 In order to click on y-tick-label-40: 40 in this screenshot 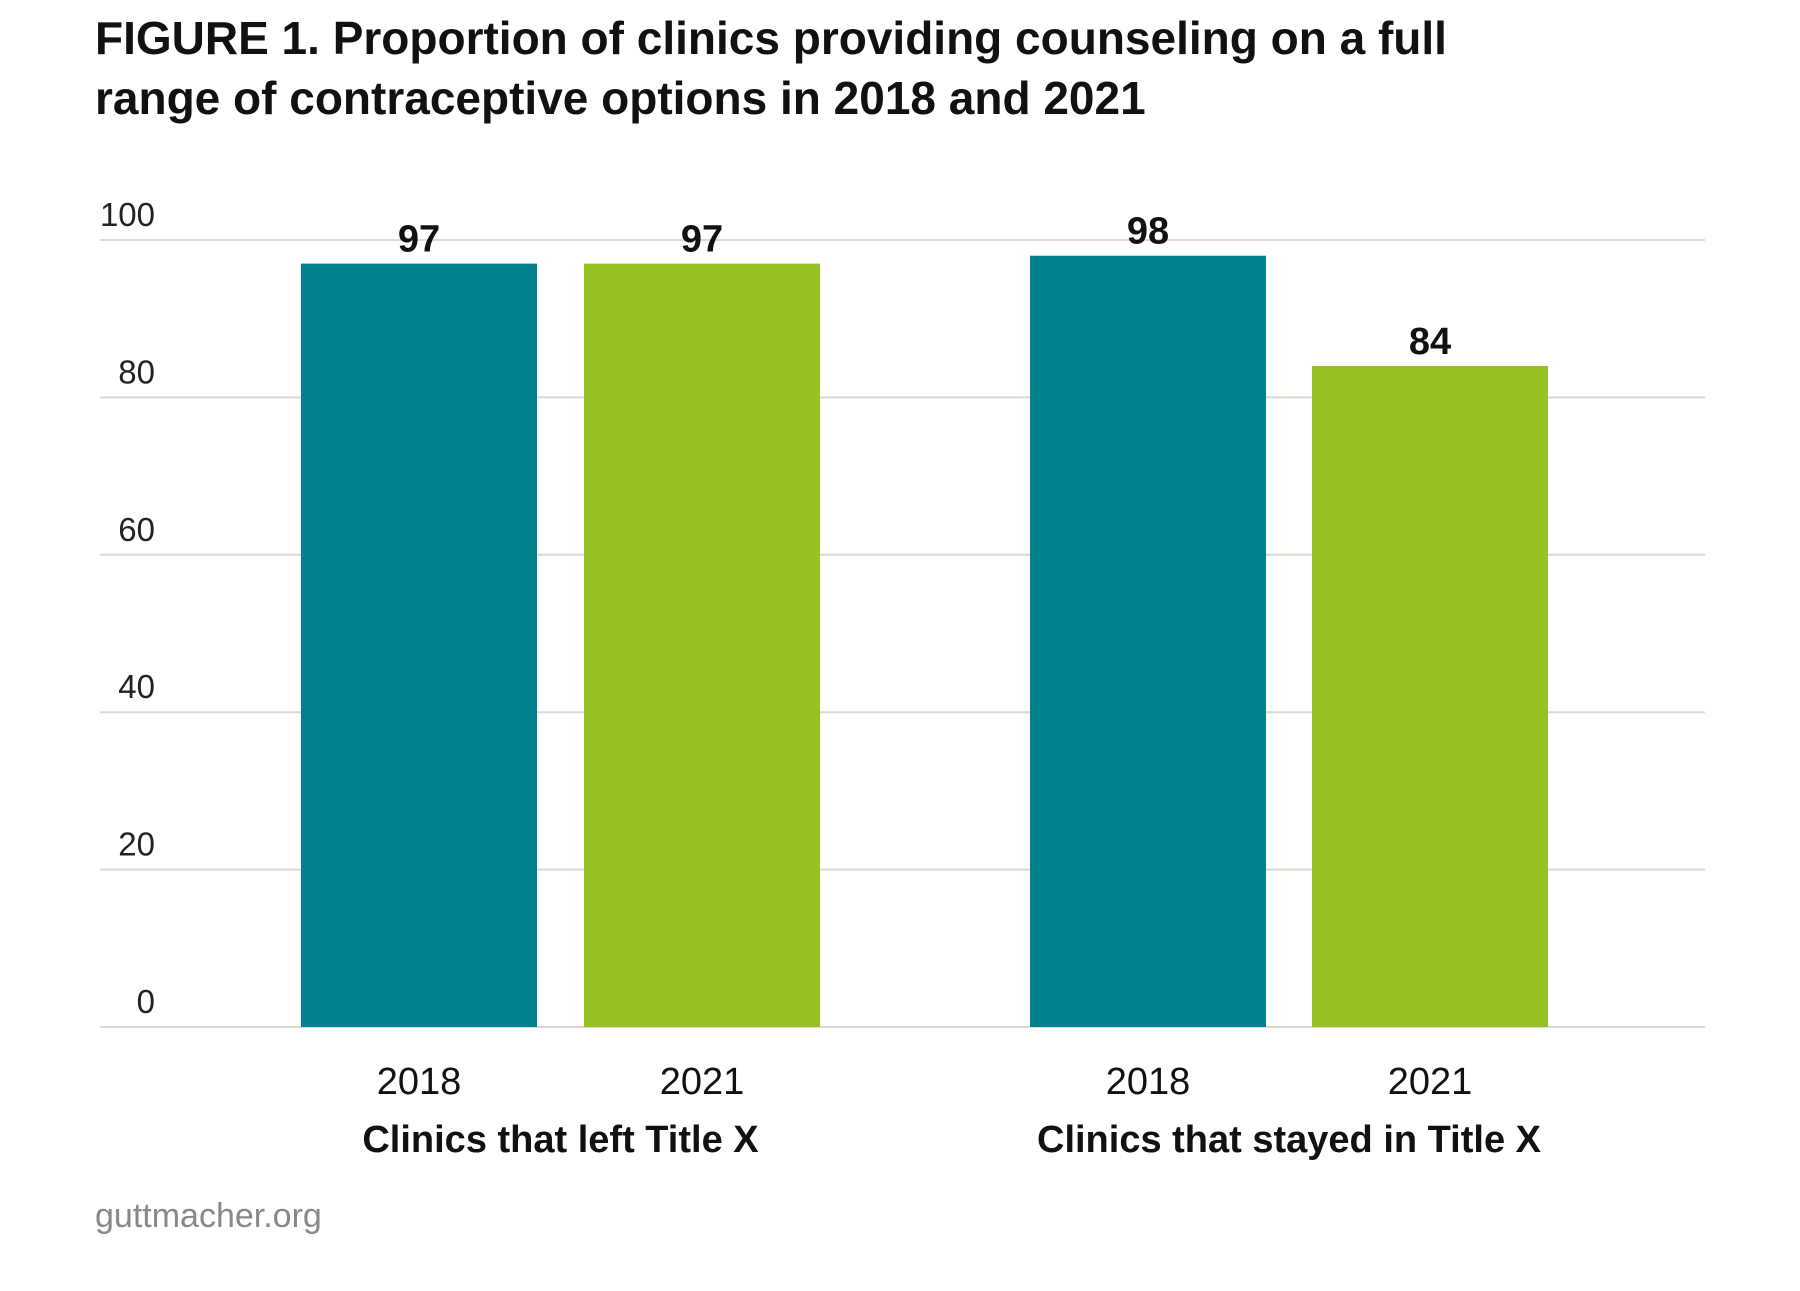, I will do `click(136, 686)`.